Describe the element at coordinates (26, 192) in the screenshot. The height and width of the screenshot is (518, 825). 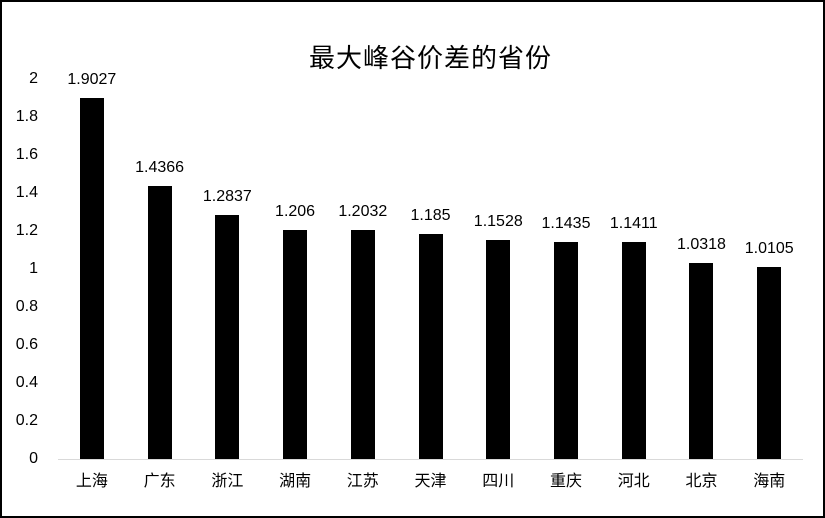
I see `y-tick-label: 1.4` at that location.